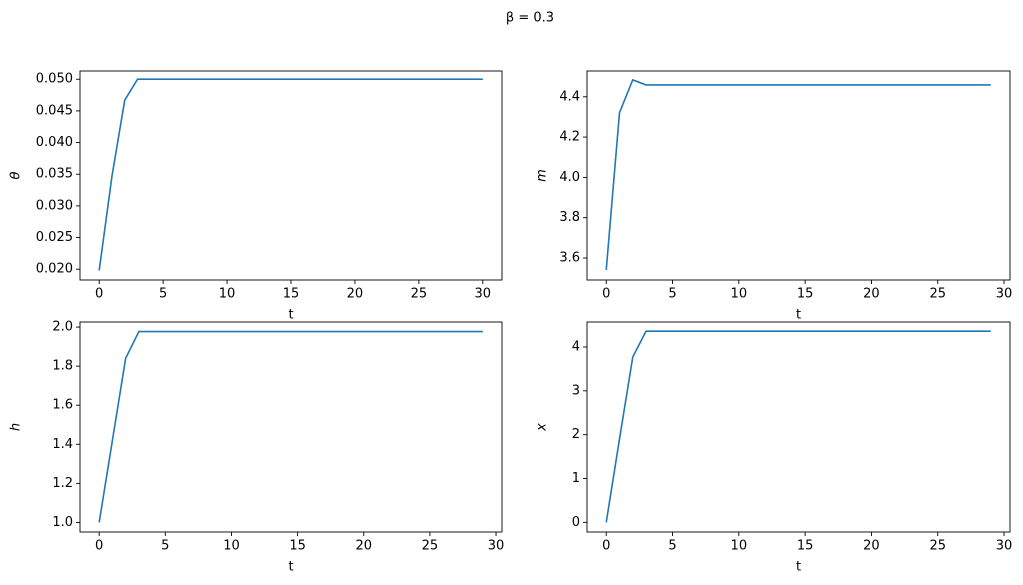 Image resolution: width=1023 pixels, height=585 pixels. Describe the element at coordinates (54, 174) in the screenshot. I see `y-tick-label: 0.035` at that location.